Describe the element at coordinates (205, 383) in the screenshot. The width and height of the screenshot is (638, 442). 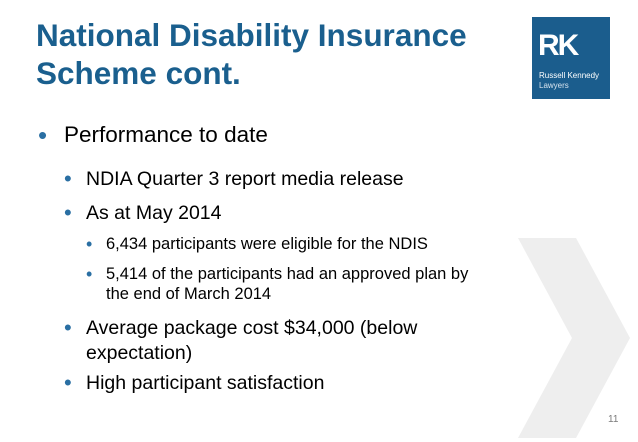
I see `bullet-text: High participant satisfaction` at that location.